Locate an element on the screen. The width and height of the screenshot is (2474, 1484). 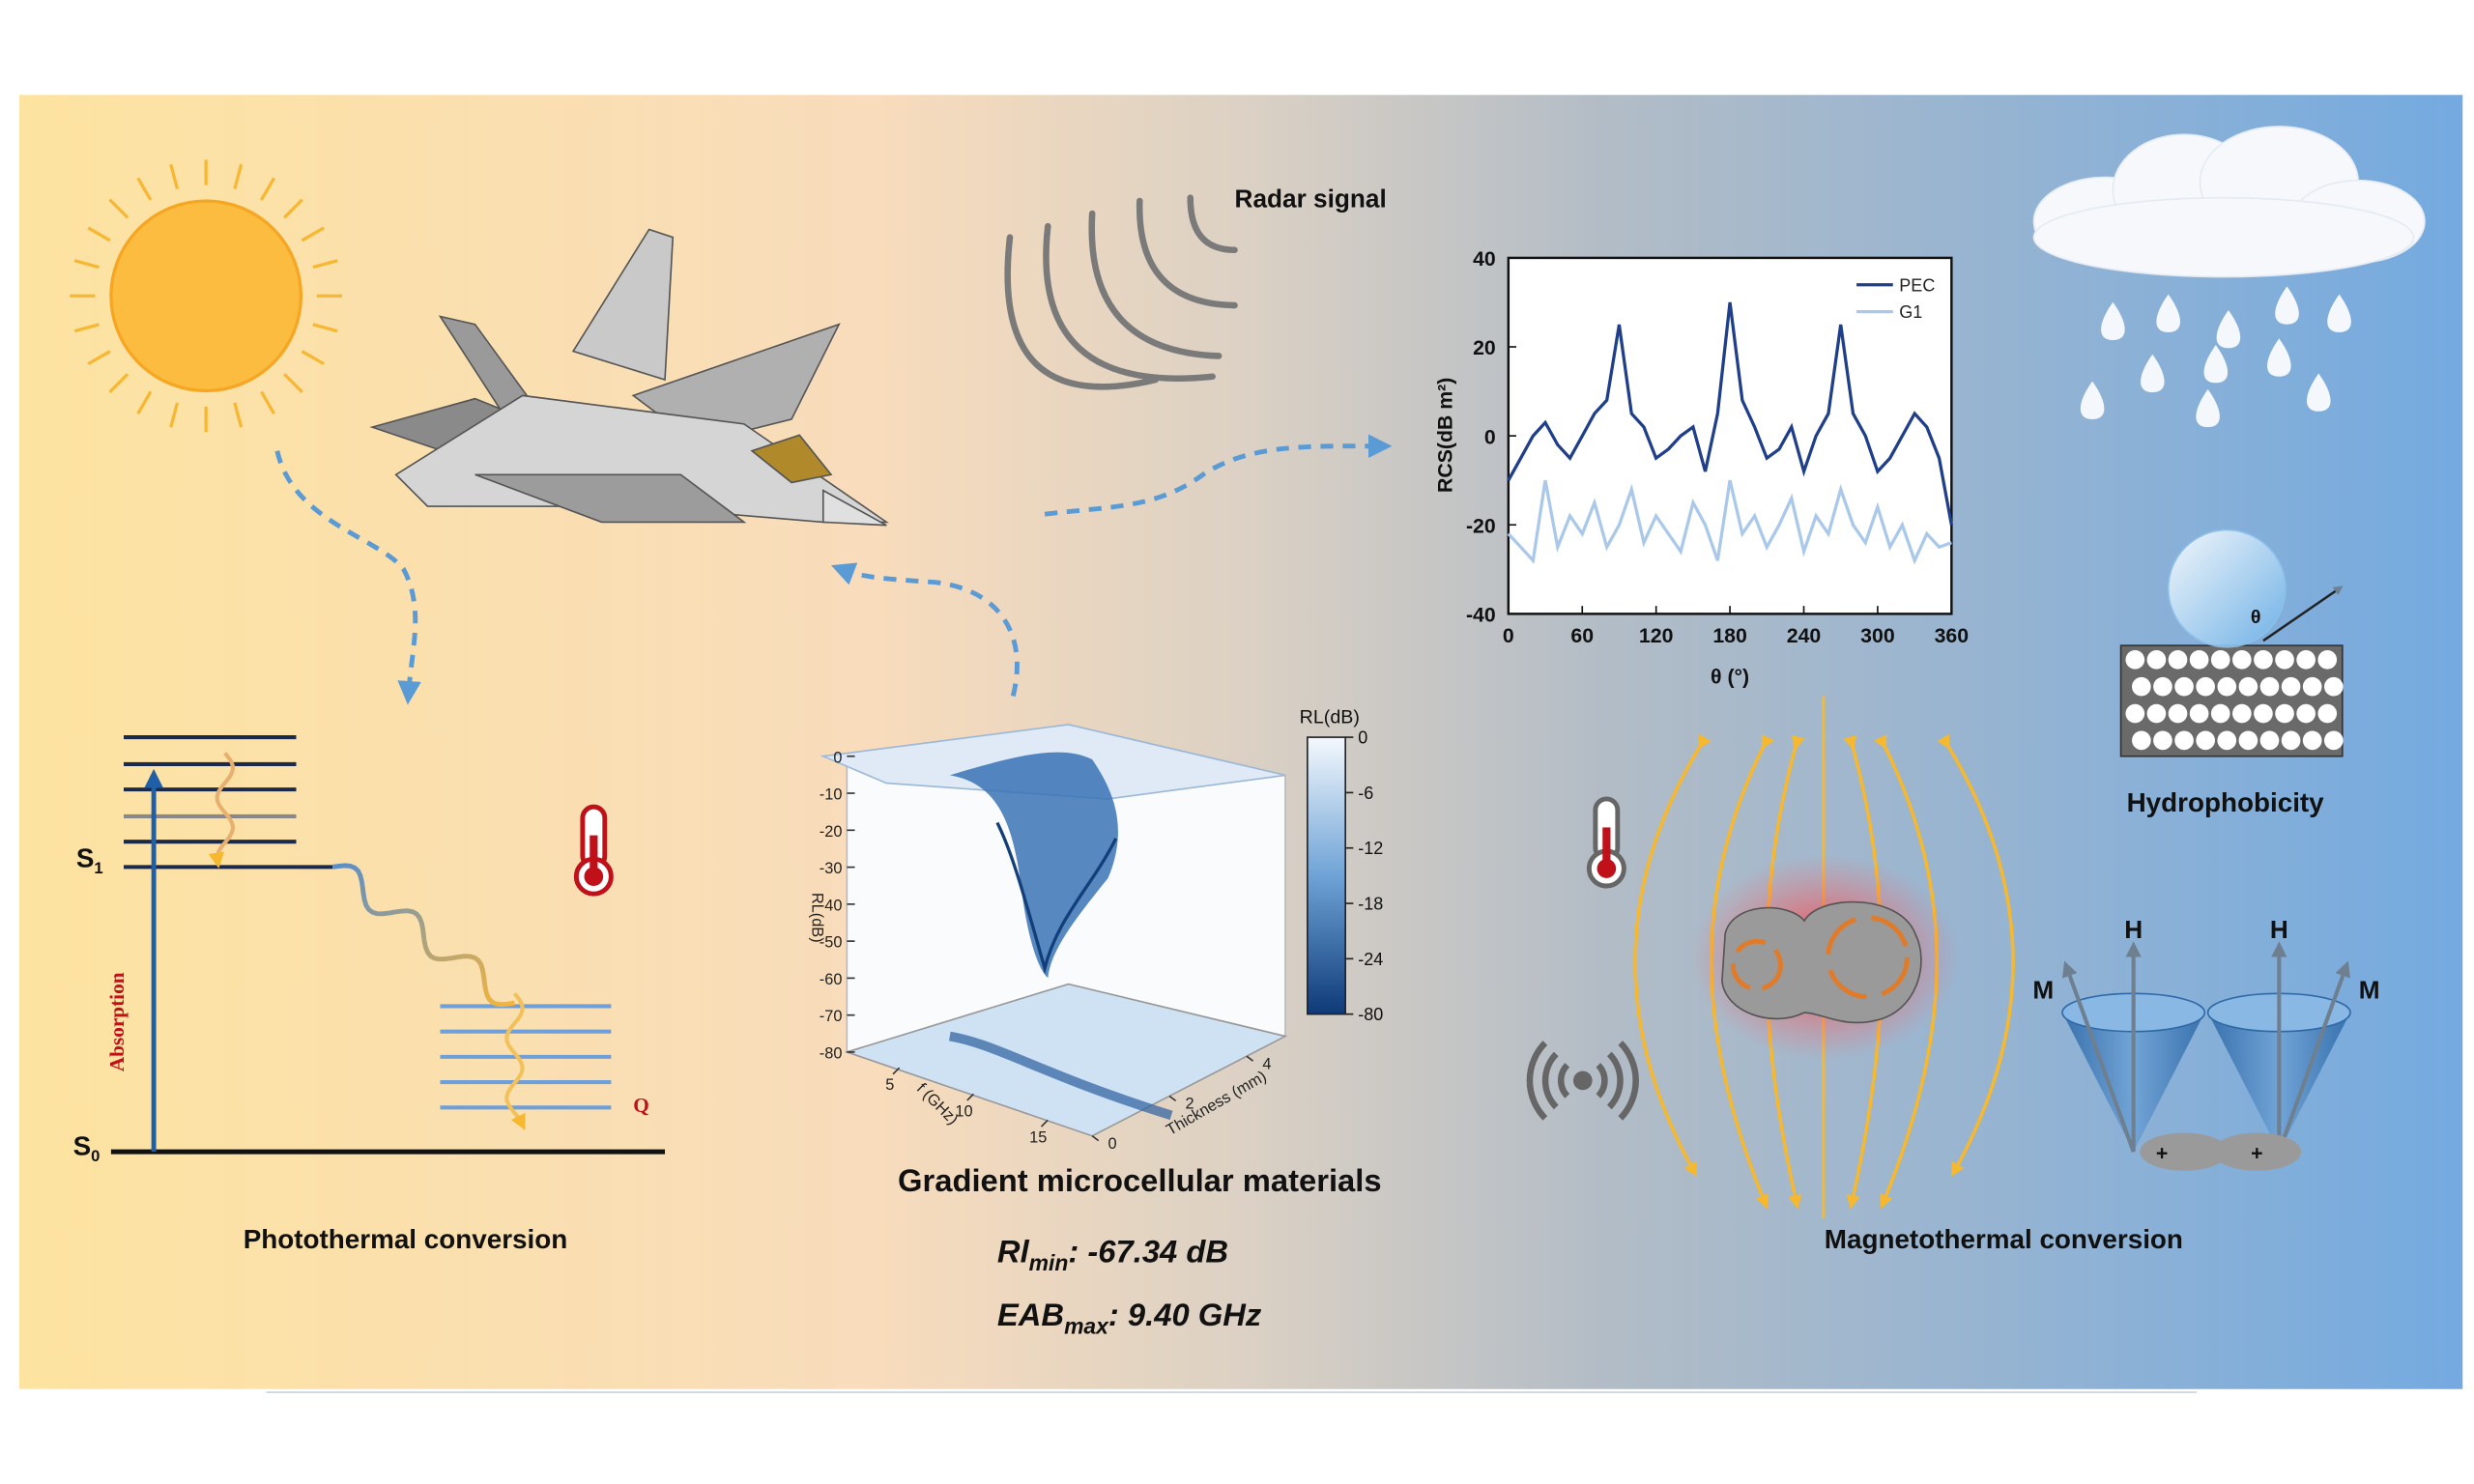
x-tick-label: 60 is located at coordinates (1582, 635).